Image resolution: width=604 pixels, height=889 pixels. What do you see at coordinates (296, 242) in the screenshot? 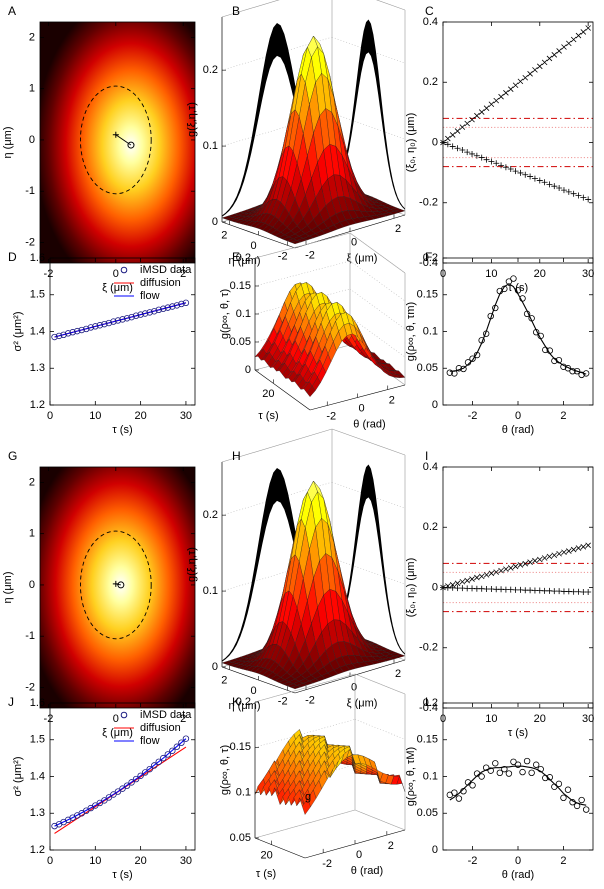
I see `surface-patch` at bounding box center [296, 242].